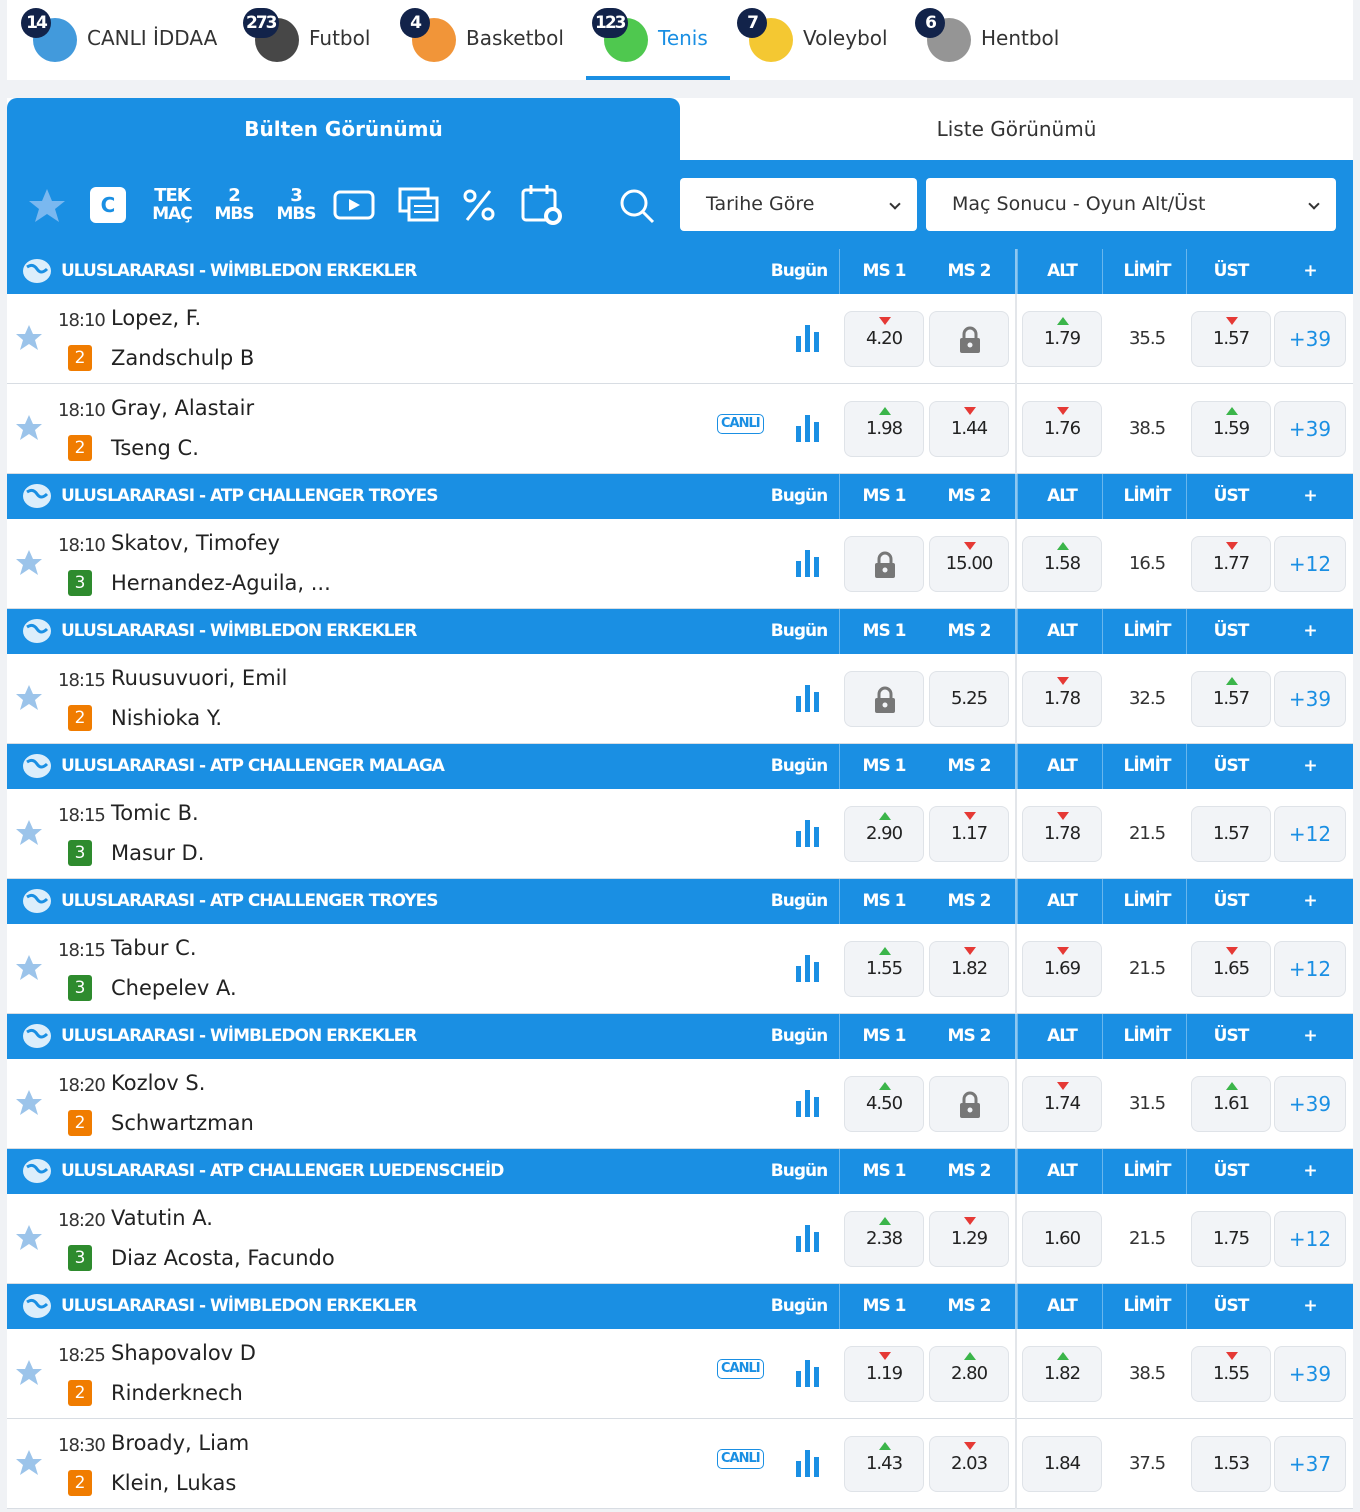  I want to click on odd-value: 2.03, so click(969, 1463).